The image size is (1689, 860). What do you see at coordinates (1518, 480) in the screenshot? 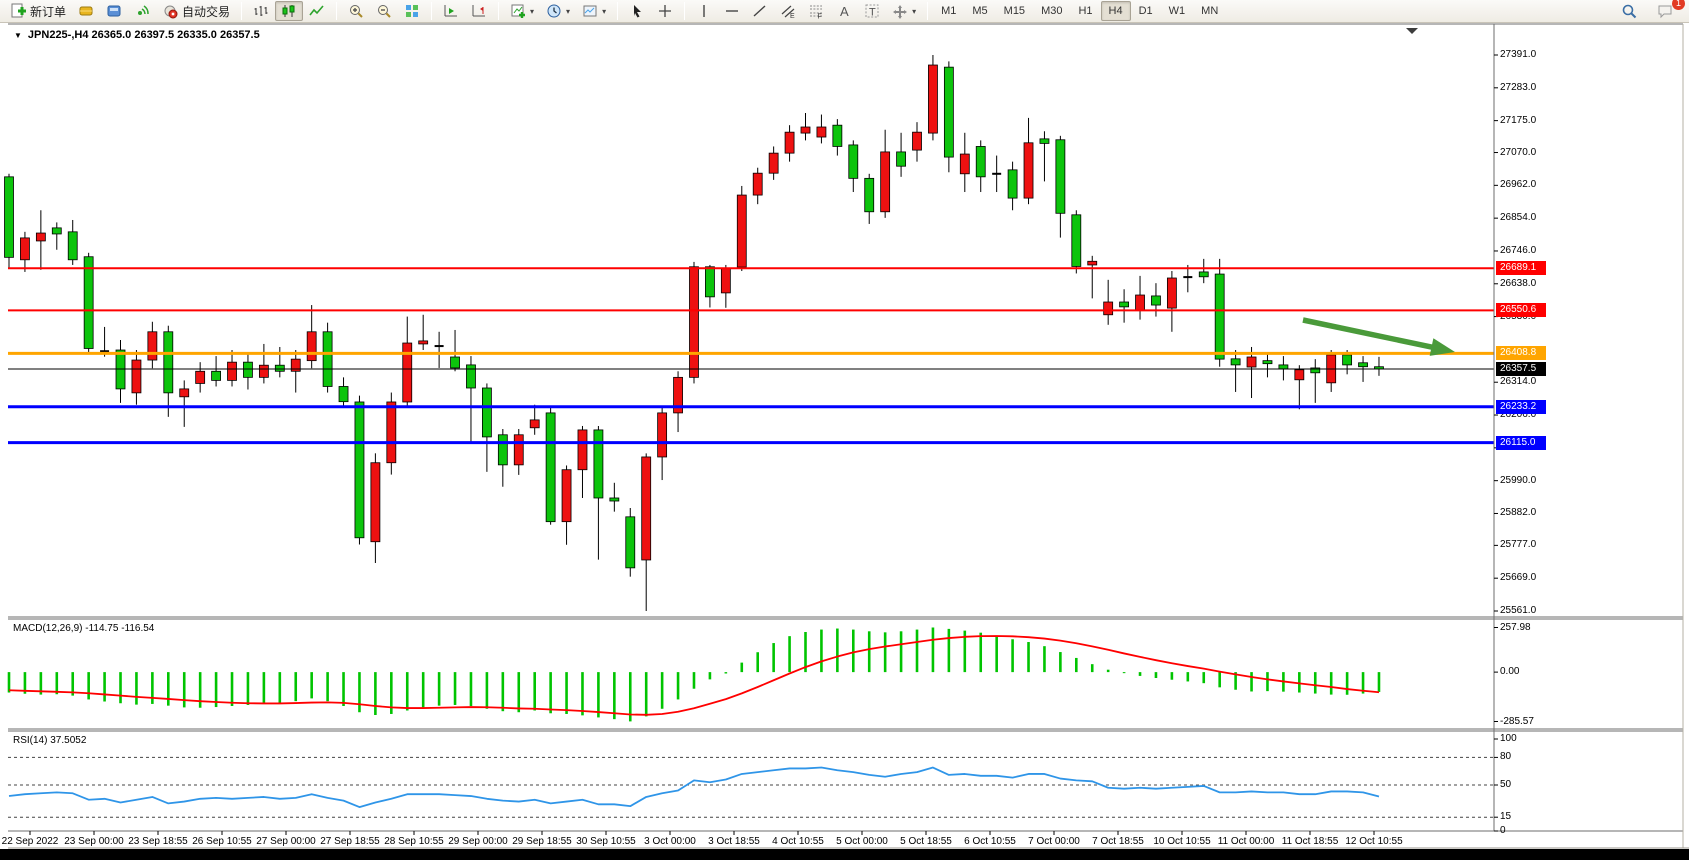
I see `price-tick-label: 25990.0` at bounding box center [1518, 480].